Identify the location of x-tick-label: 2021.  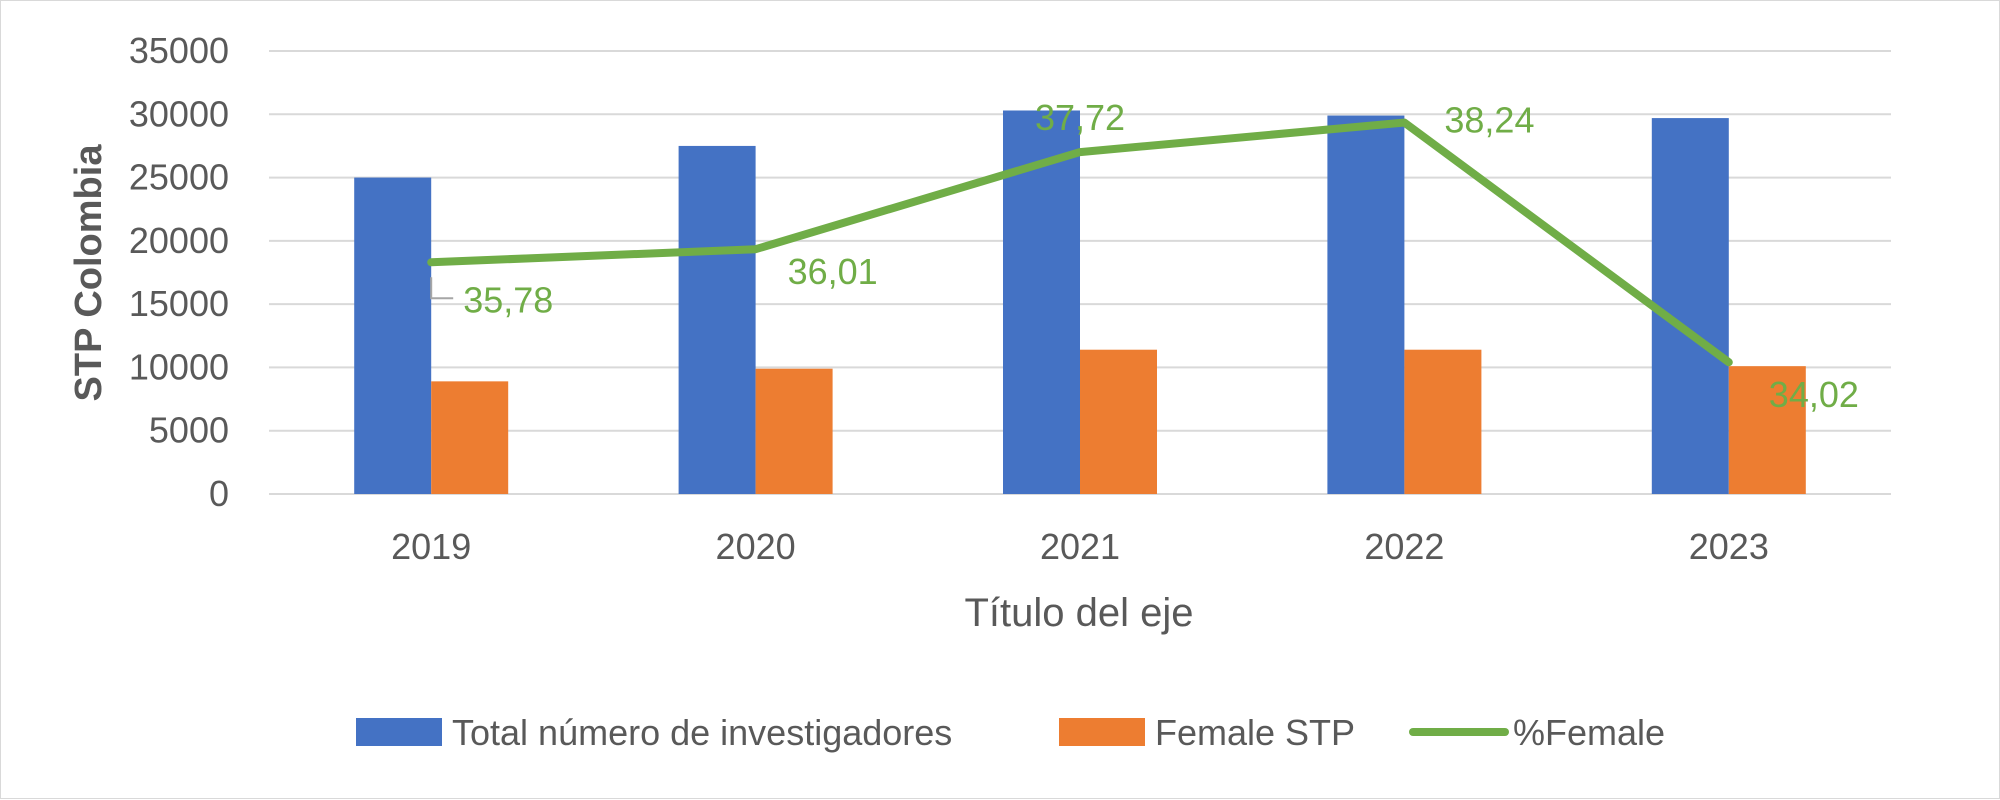
(1080, 546).